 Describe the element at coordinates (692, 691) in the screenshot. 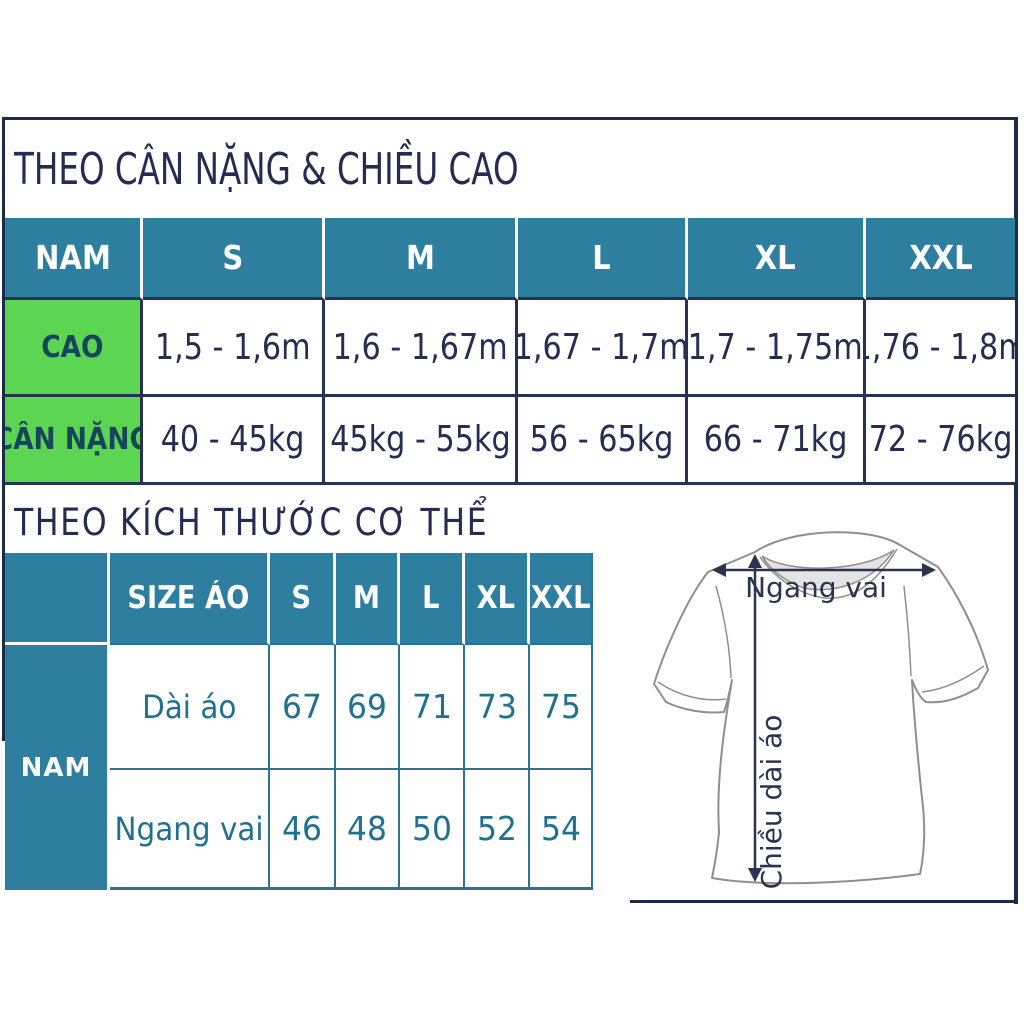

I see `left-cuff-line` at that location.